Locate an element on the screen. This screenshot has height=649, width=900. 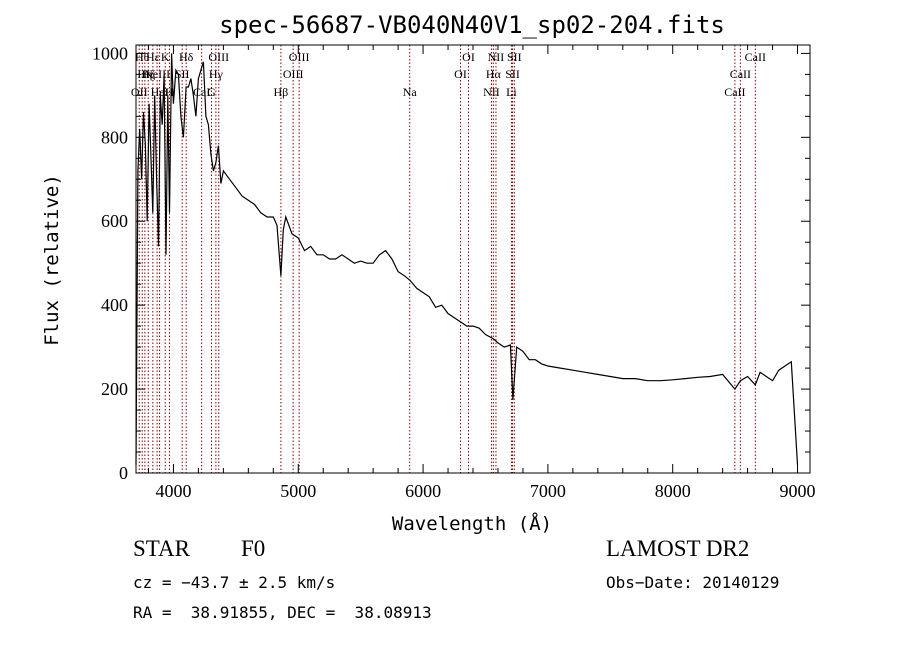
line-label-24: Li is located at coordinates (511, 92).